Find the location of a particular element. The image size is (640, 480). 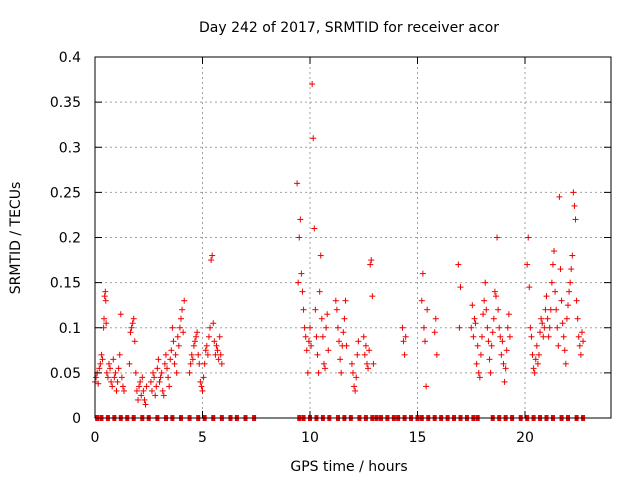

x-tick-label: 15 is located at coordinates (418, 438).